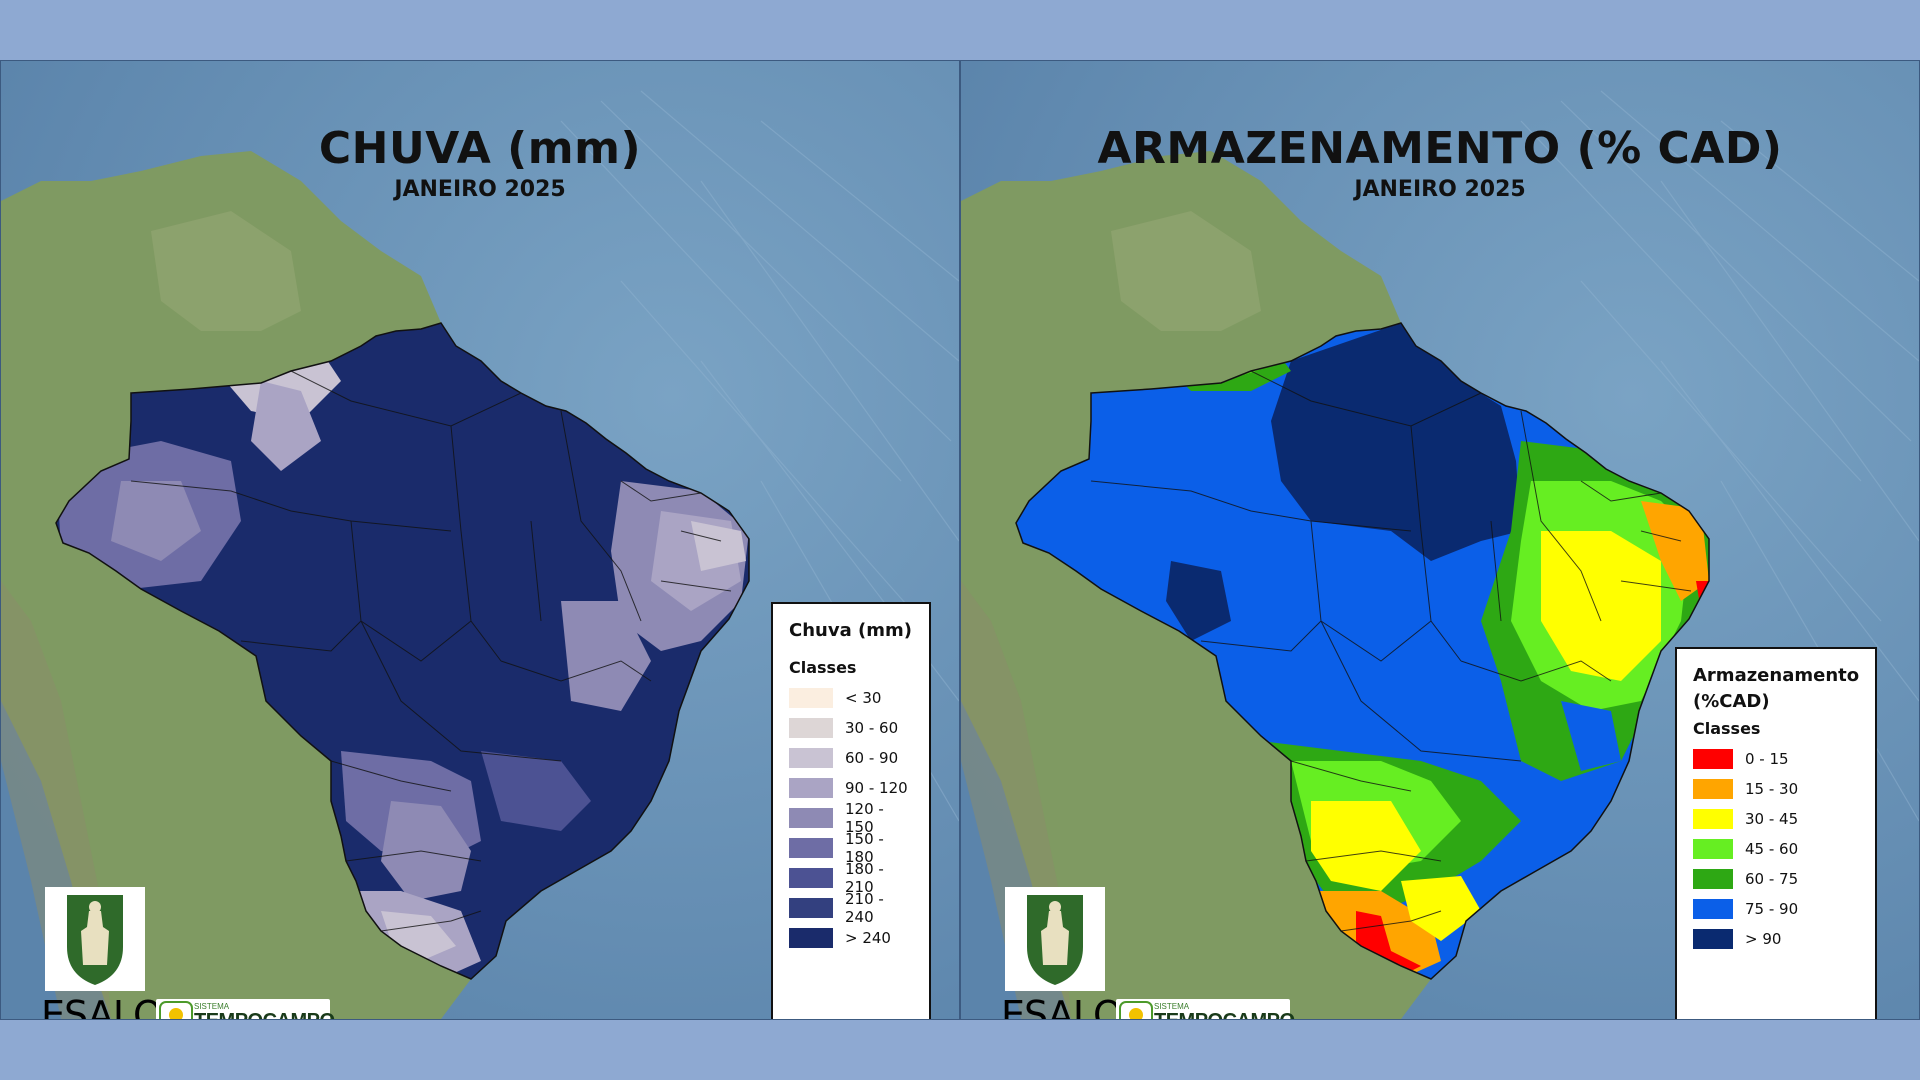 Image resolution: width=1920 pixels, height=1080 pixels. I want to click on legend-item: 180 - 210, so click(851, 878).